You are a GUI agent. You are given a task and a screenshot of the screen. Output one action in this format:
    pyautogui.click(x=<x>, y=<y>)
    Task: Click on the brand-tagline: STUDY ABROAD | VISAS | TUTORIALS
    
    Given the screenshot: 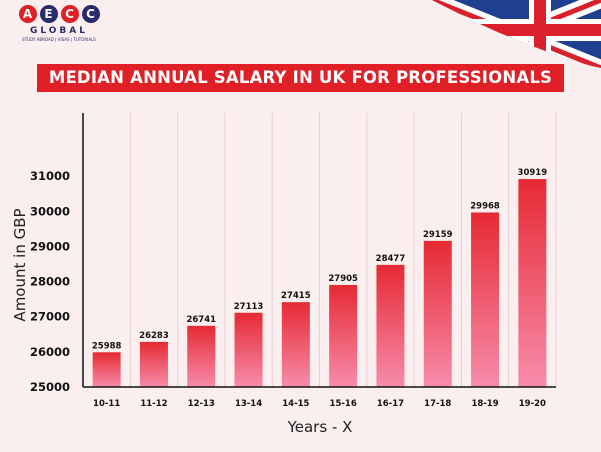 What is the action you would take?
    pyautogui.click(x=59, y=39)
    